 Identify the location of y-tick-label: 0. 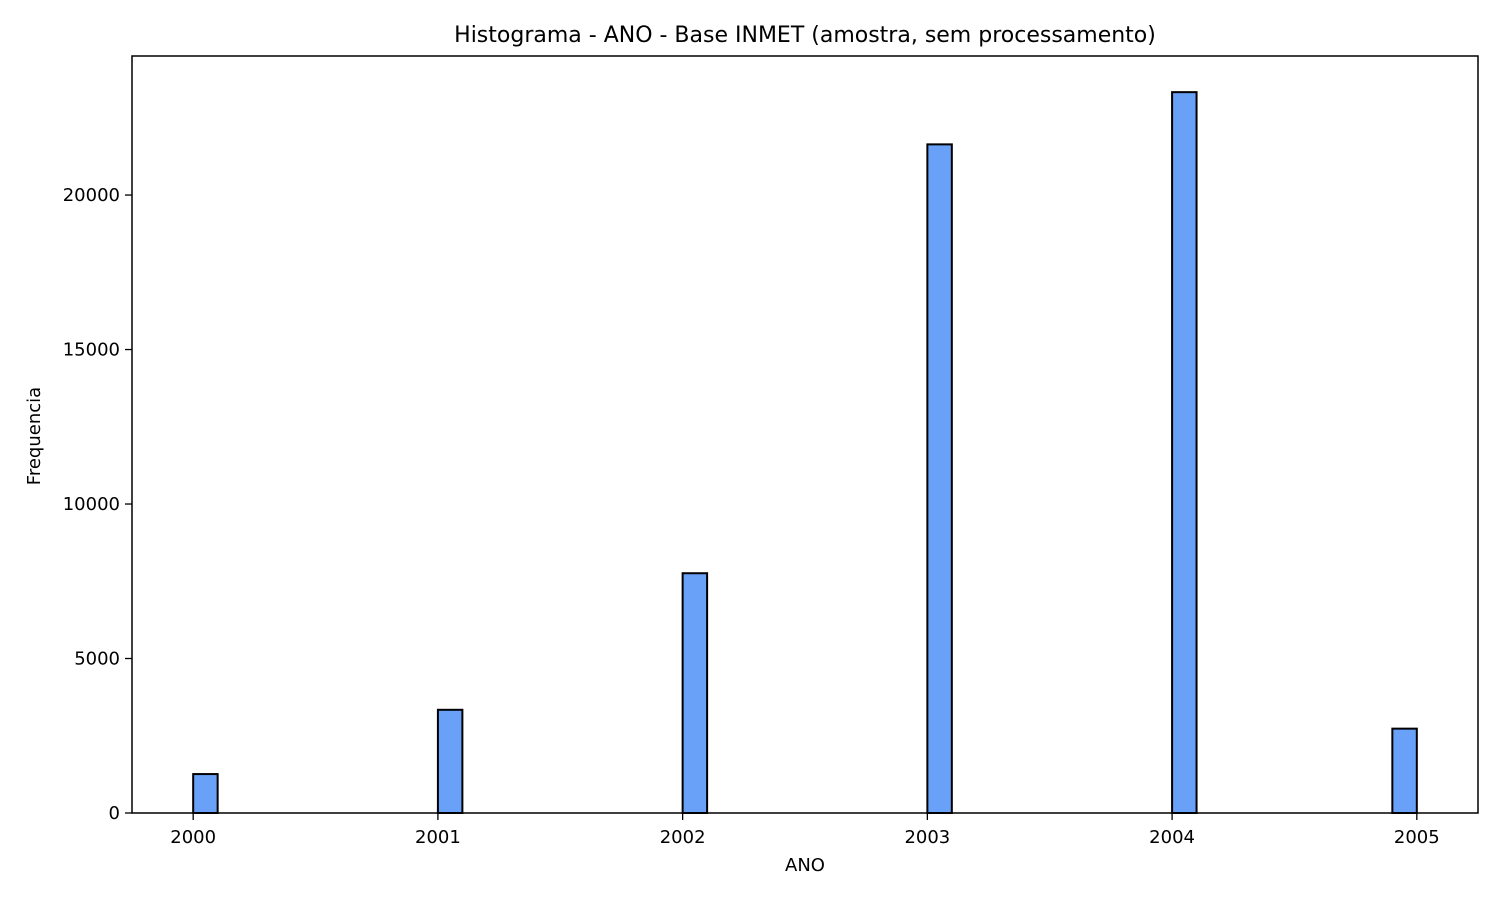
(114, 813).